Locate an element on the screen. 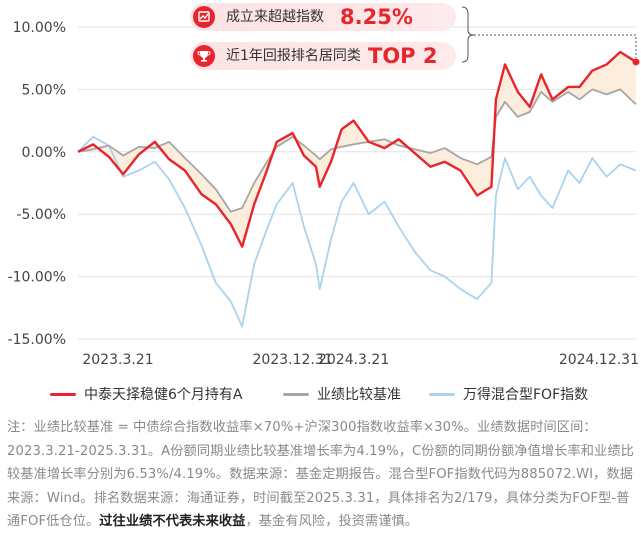  ranking-label: 近1年回报排名居同类 is located at coordinates (293, 56).